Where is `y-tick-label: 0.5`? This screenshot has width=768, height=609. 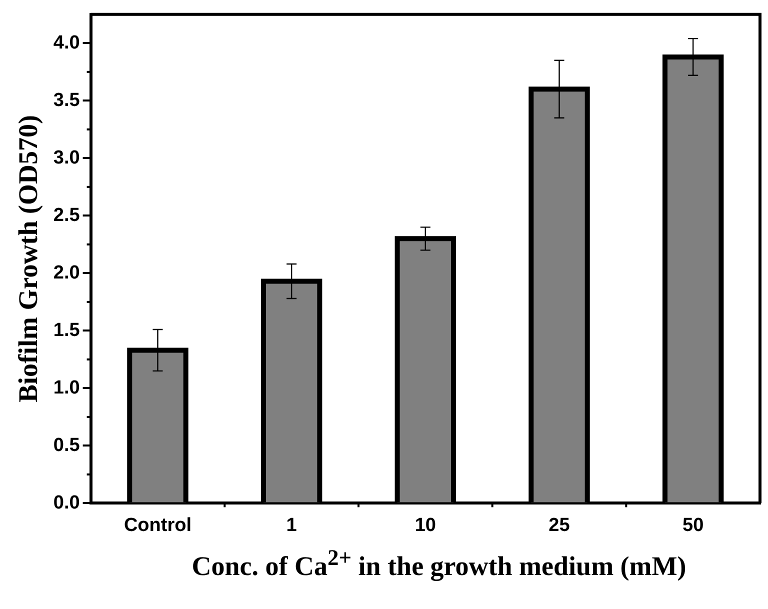 y-tick-label: 0.5 is located at coordinates (66, 445).